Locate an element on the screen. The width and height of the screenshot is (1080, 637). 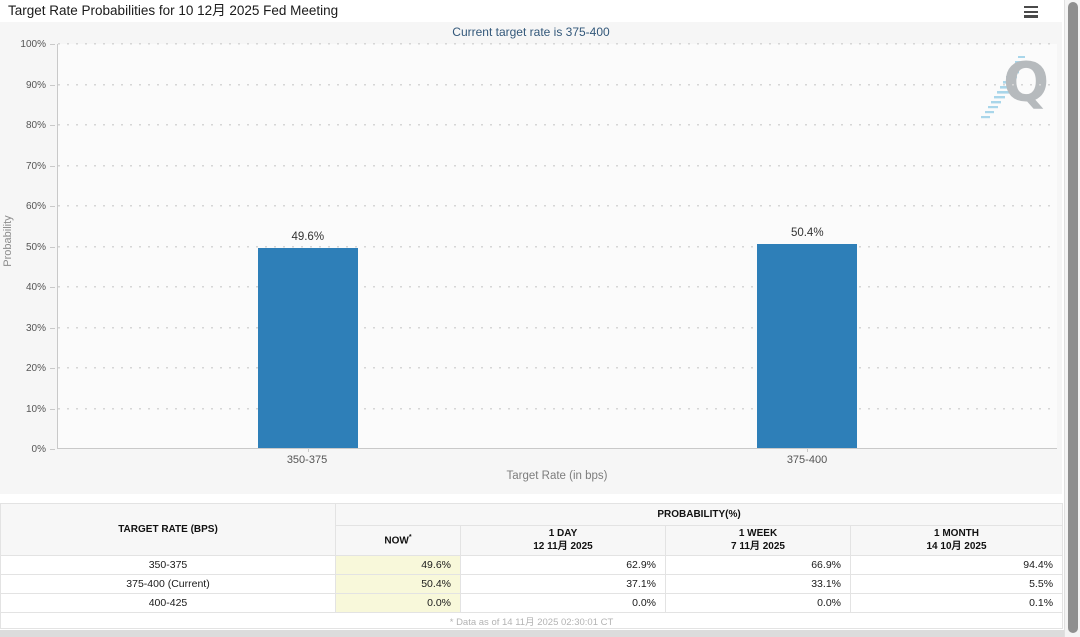
y-tick-label: 0% is located at coordinates (38, 449).